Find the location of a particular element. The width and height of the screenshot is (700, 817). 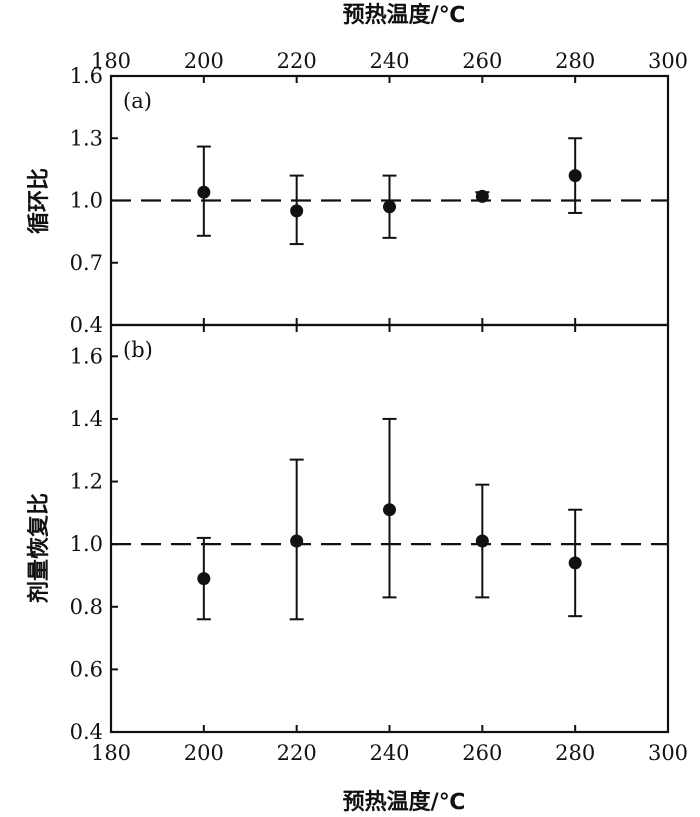

panel-b-x-tick-label: 260 is located at coordinates (482, 753).